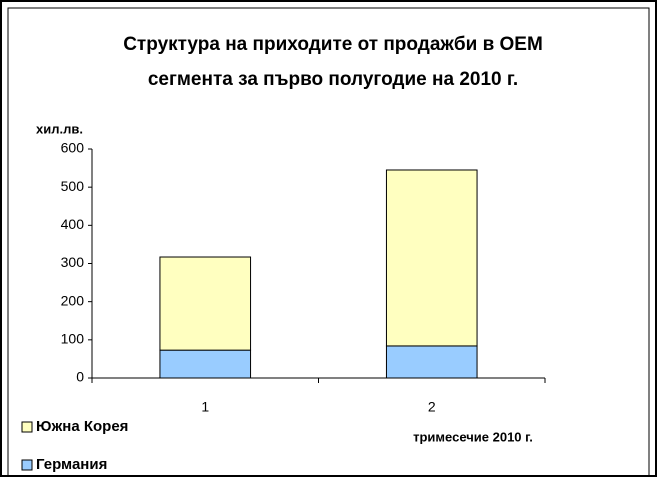 The height and width of the screenshot is (477, 657). What do you see at coordinates (73, 148) in the screenshot?
I see `y-tick-label: 600` at bounding box center [73, 148].